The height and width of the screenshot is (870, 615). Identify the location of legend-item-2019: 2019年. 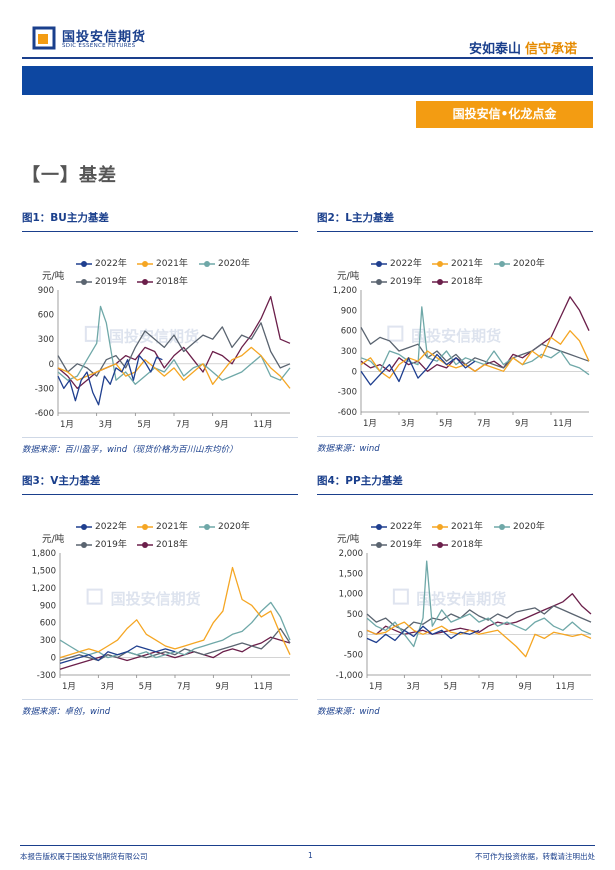
(396, 280).